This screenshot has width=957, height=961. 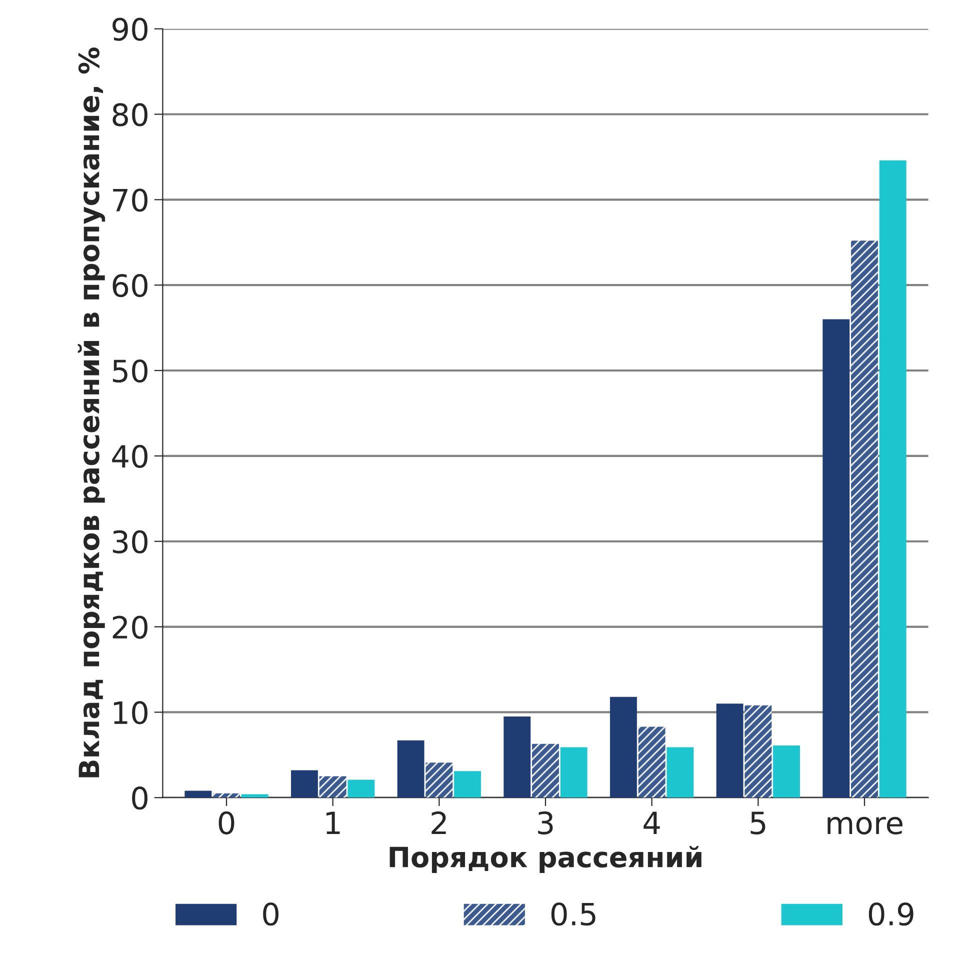 I want to click on x-tick-label: 1, so click(x=333, y=823).